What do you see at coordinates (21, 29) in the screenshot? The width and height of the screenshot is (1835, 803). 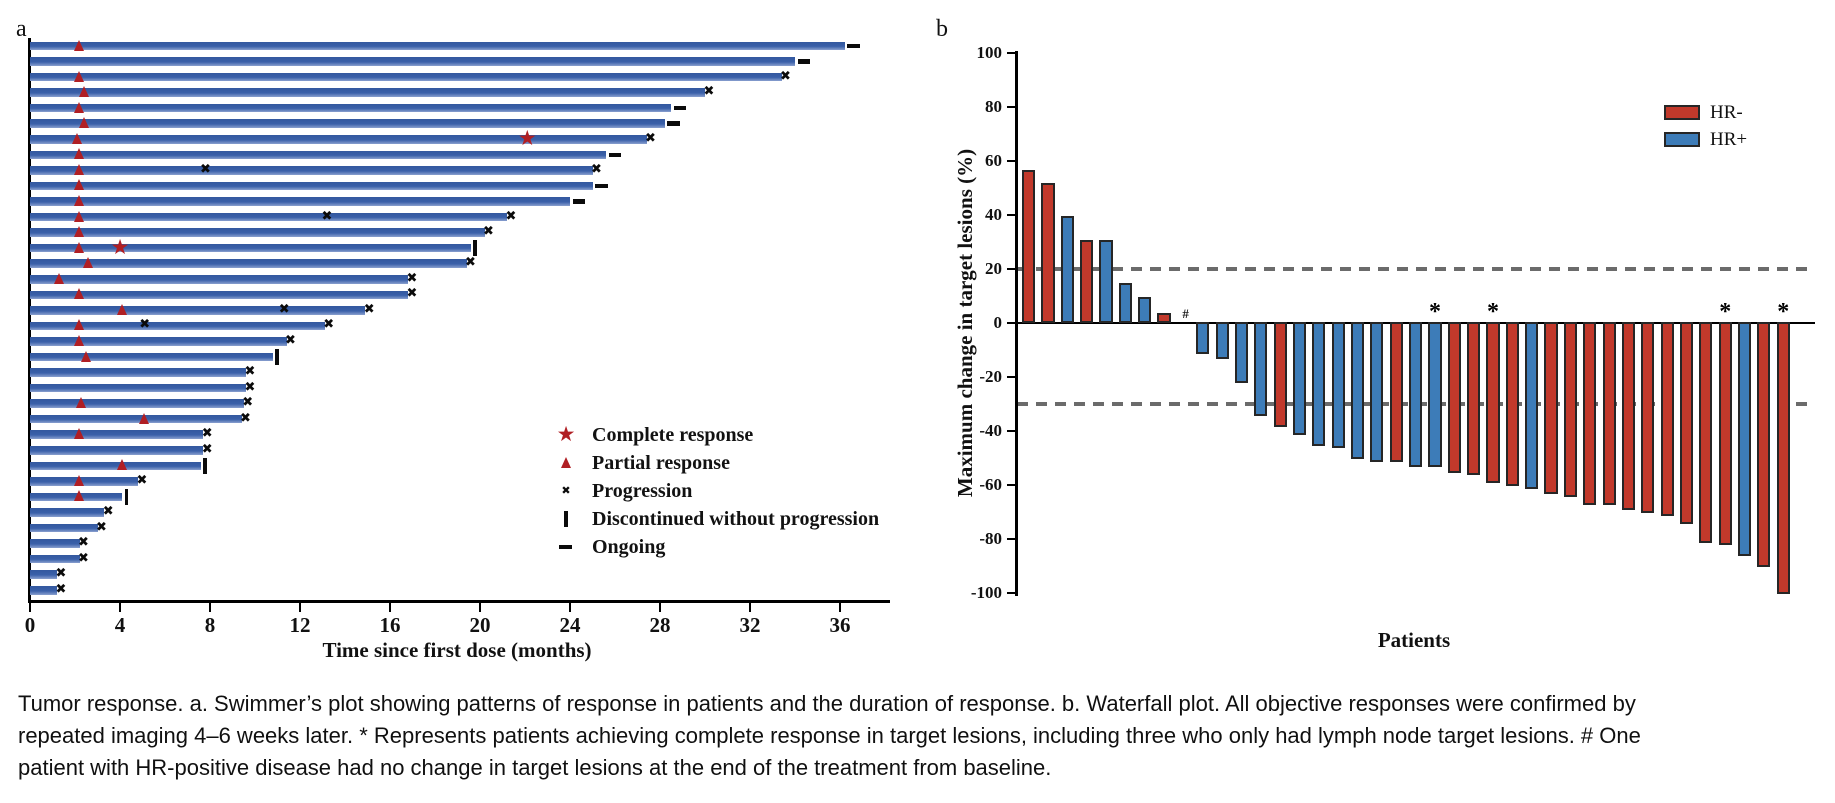 I see `panel-a-label: a` at bounding box center [21, 29].